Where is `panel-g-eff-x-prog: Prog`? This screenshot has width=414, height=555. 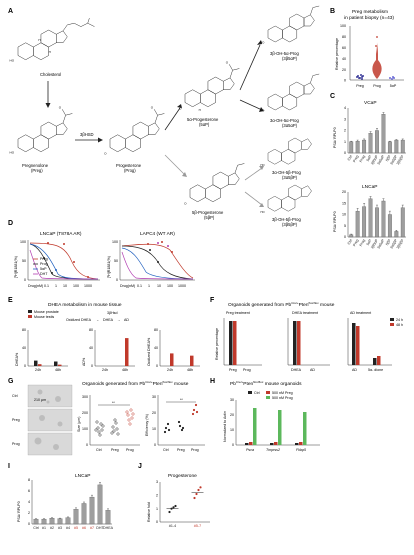 panel-g-eff-x-prog: Prog is located at coordinates (195, 450).